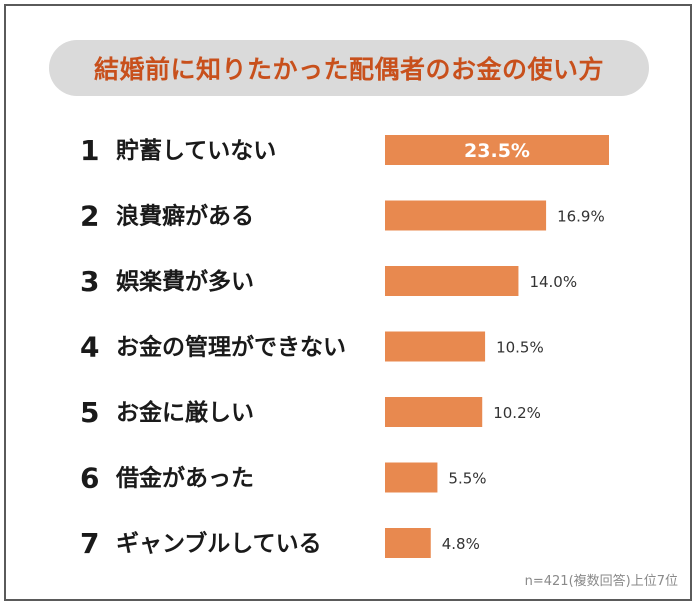 The image size is (700, 608). What do you see at coordinates (89, 412) in the screenshot?
I see `rank-number: 5` at bounding box center [89, 412].